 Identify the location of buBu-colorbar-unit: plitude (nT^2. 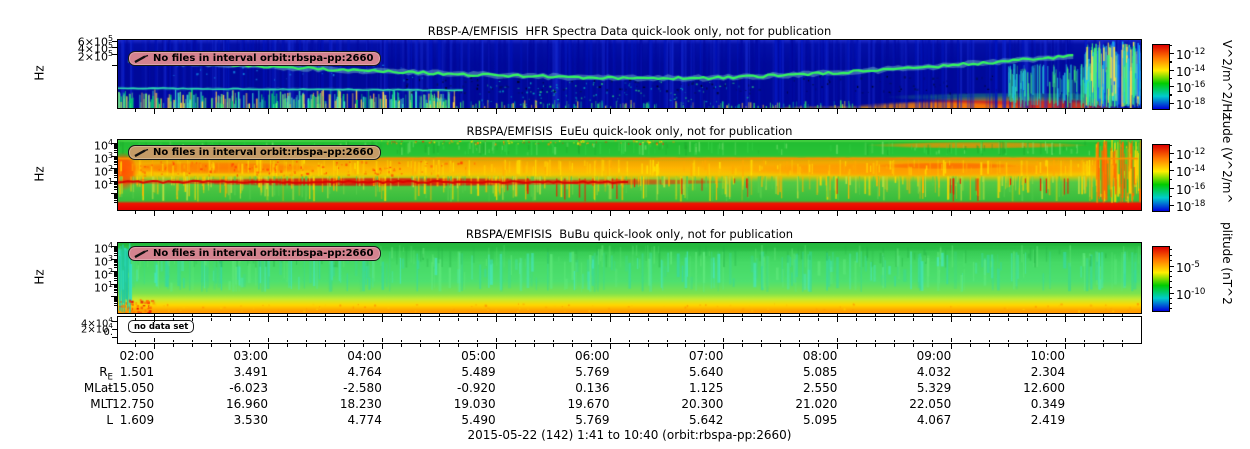
(1227, 263).